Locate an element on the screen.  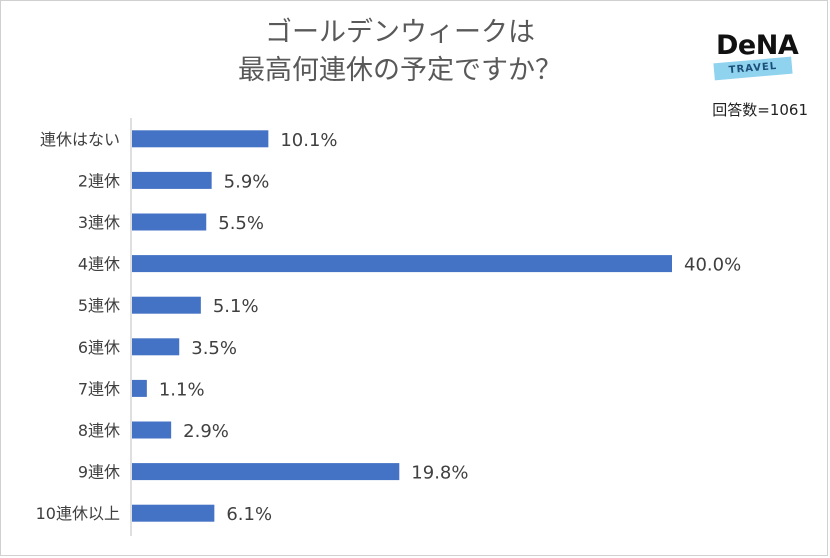
dena-travel-logo: DeNA TRAVEL is located at coordinates (757, 58).